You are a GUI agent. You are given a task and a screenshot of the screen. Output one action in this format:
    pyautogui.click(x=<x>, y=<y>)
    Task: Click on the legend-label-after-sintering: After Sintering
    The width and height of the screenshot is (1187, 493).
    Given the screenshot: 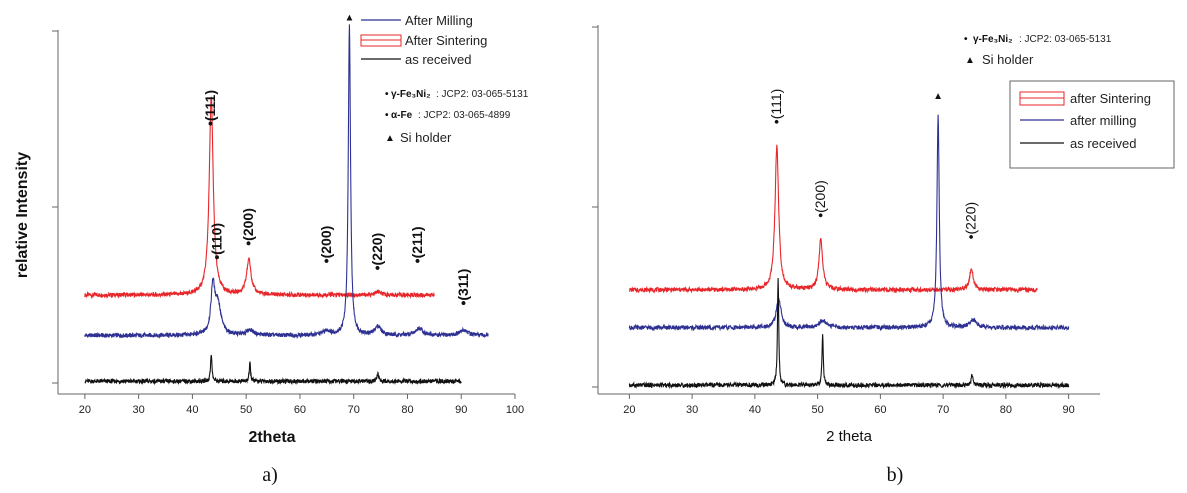 What is the action you would take?
    pyautogui.click(x=446, y=40)
    